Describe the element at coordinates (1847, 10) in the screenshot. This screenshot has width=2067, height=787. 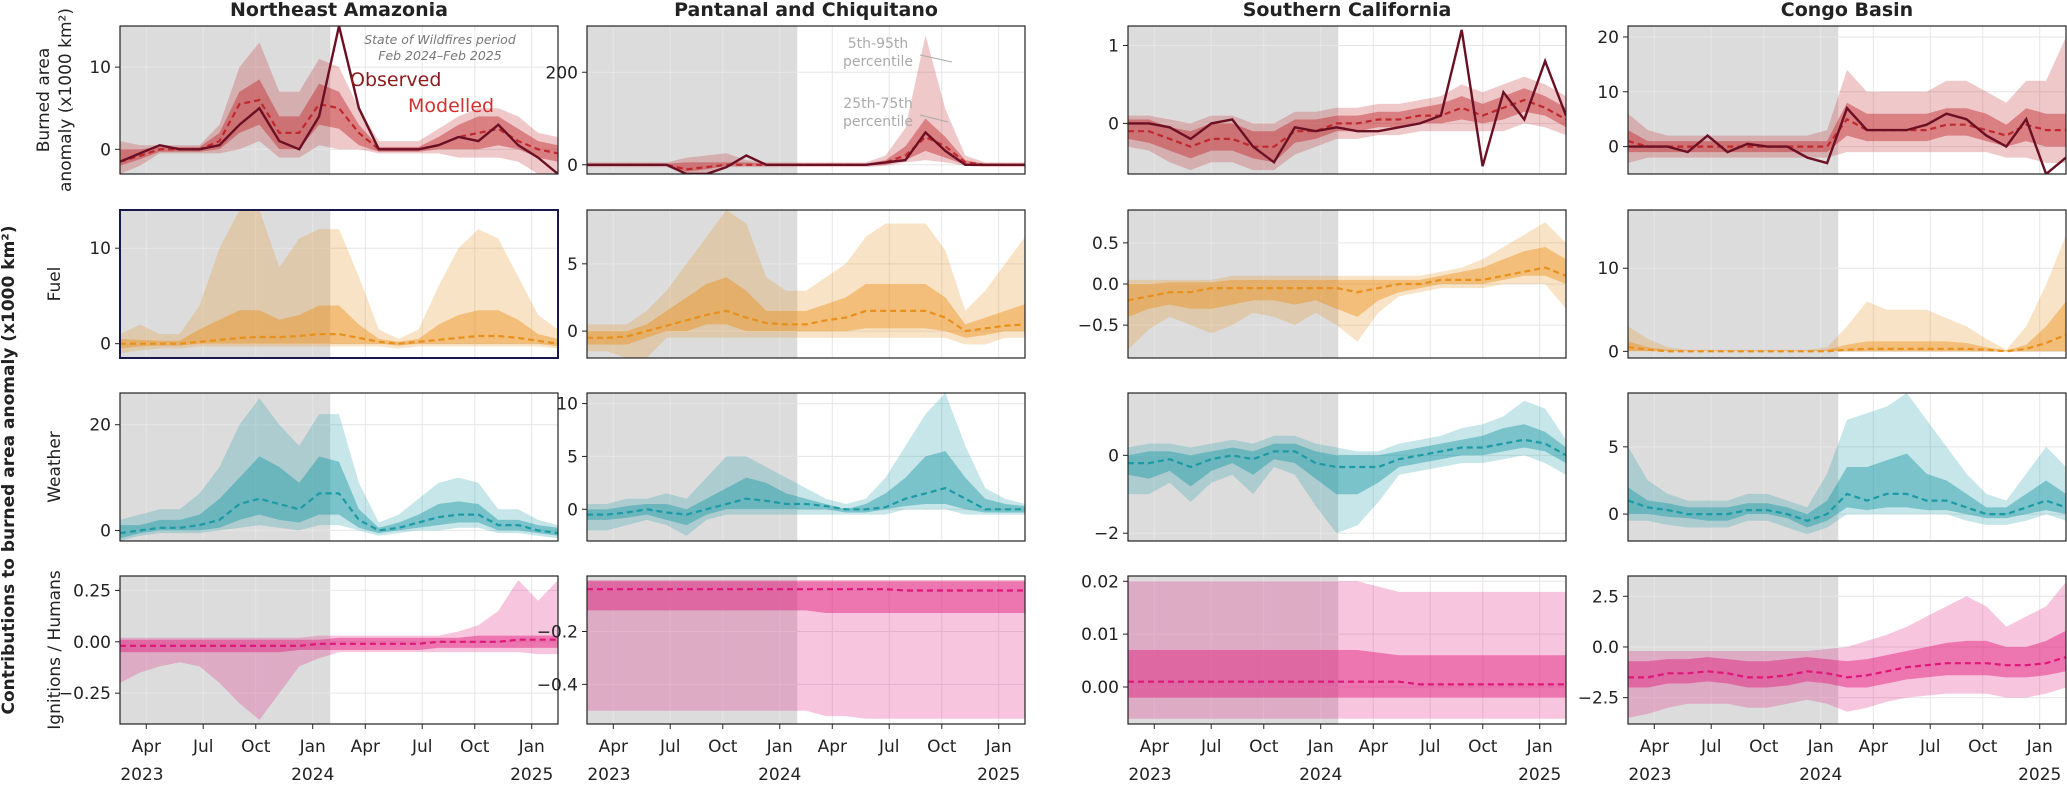
I see `region-title: Congo Basin` at that location.